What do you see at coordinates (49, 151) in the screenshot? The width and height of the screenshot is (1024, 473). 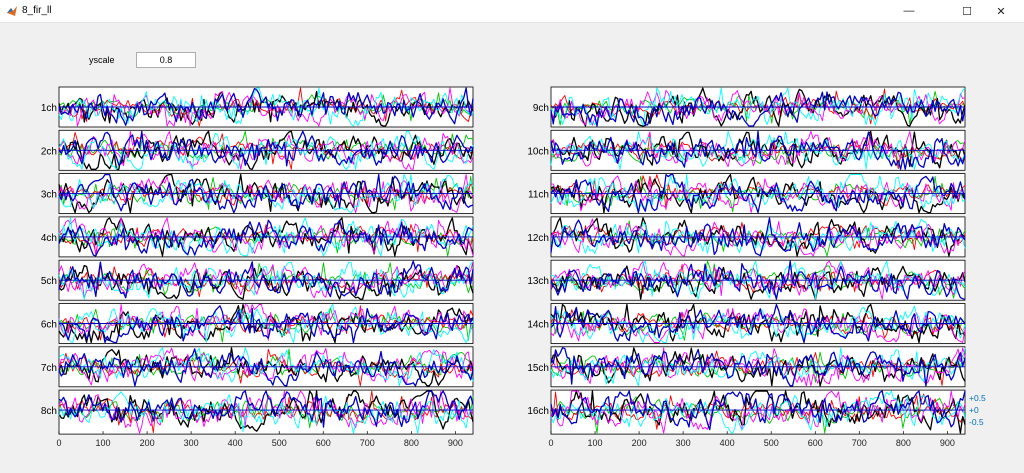 I see `channel-label-2ch: 2ch` at bounding box center [49, 151].